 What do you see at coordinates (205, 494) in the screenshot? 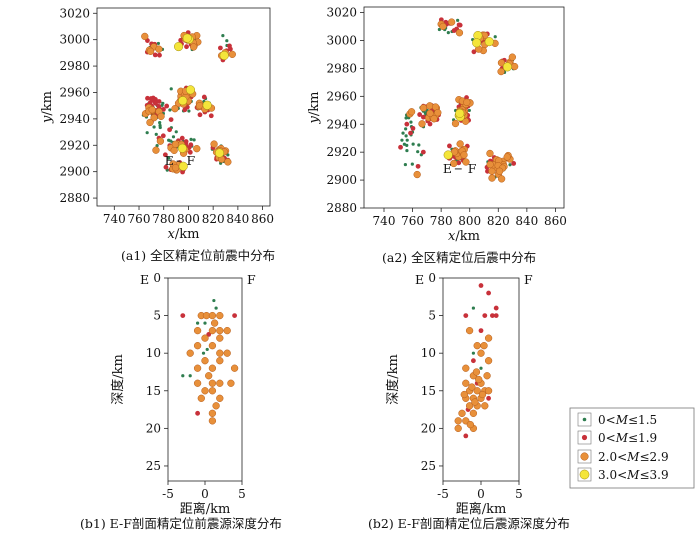
I see `b1-xtick-label: 0` at bounding box center [205, 494].